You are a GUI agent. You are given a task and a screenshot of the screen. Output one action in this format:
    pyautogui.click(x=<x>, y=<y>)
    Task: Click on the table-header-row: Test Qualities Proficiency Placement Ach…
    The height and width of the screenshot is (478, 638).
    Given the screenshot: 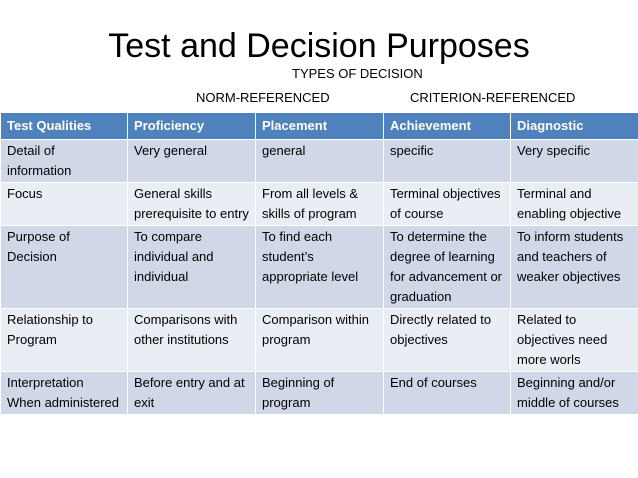 What is the action you would take?
    pyautogui.click(x=319, y=126)
    